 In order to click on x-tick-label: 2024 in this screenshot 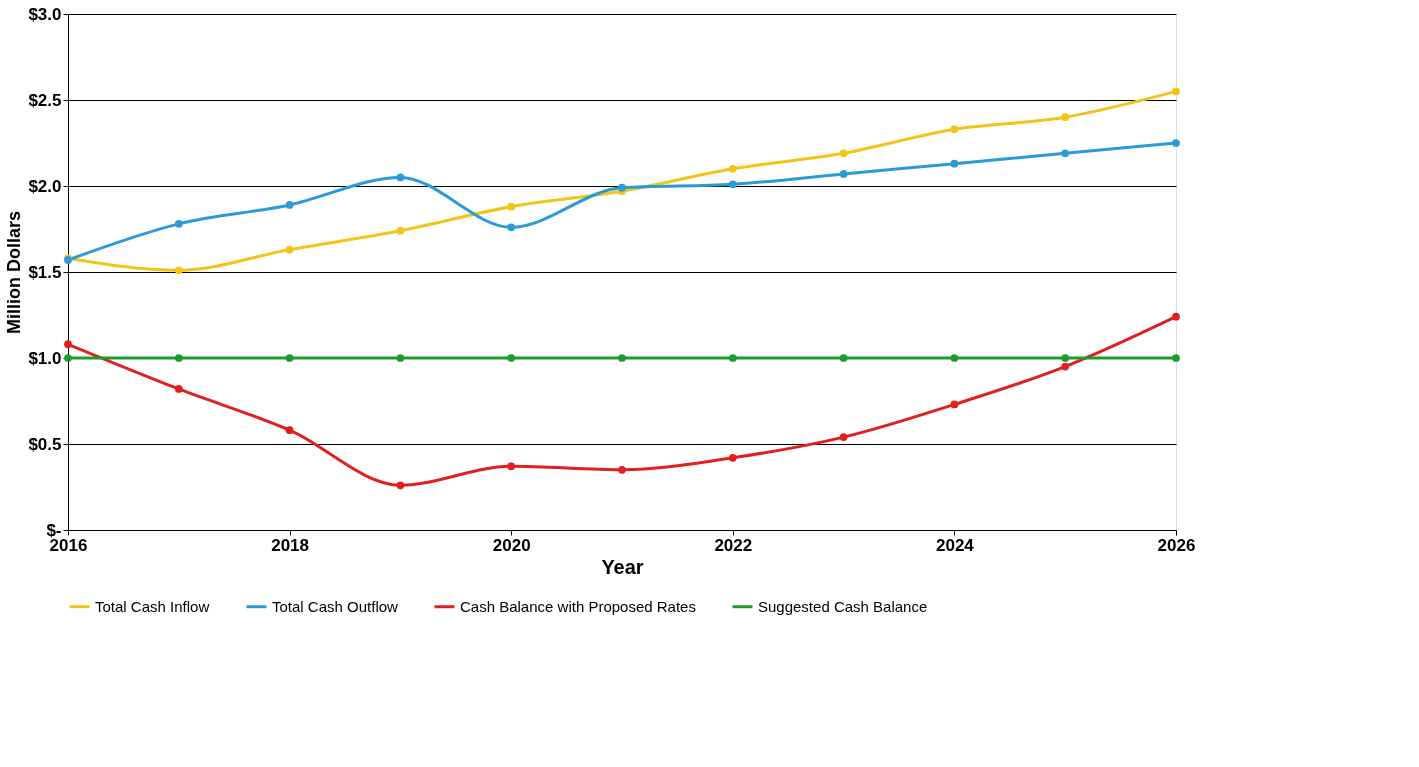, I will do `click(955, 545)`.